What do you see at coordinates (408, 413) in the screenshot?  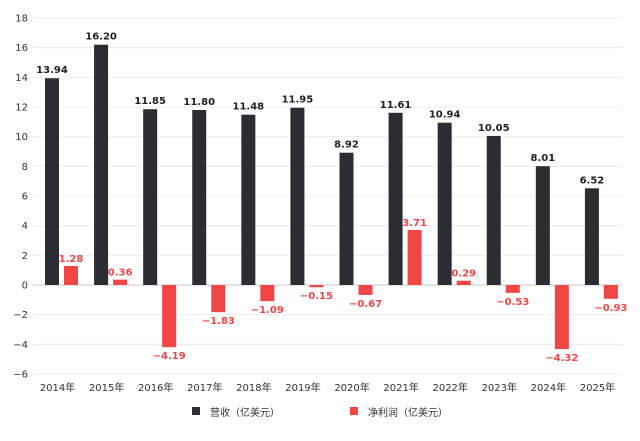 I see `legend-label-net-profit: 净利润（亿美元）` at bounding box center [408, 413].